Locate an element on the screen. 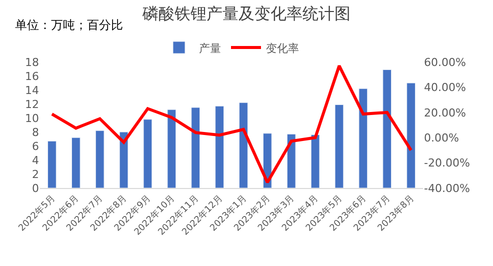  chart-title: 磷酸铁锂产量及变化率统计图 is located at coordinates (246, 14).